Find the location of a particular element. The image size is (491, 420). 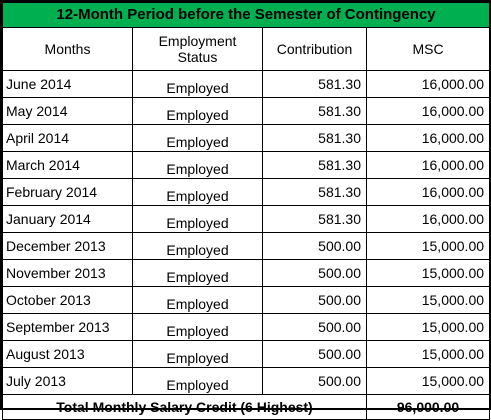

cell-month: May 2014 is located at coordinates (67, 111).